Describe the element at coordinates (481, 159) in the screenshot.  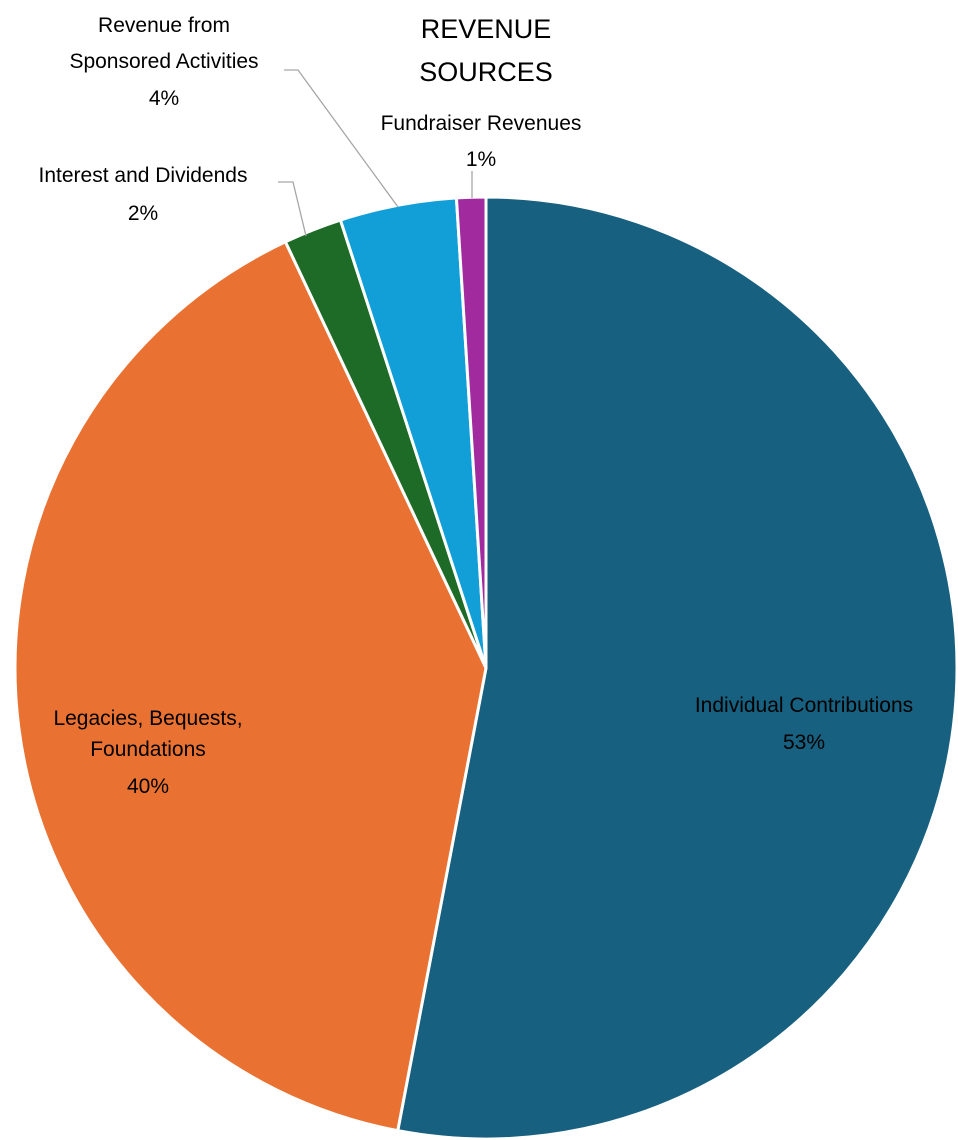
I see `data-label-percent: 1%` at that location.